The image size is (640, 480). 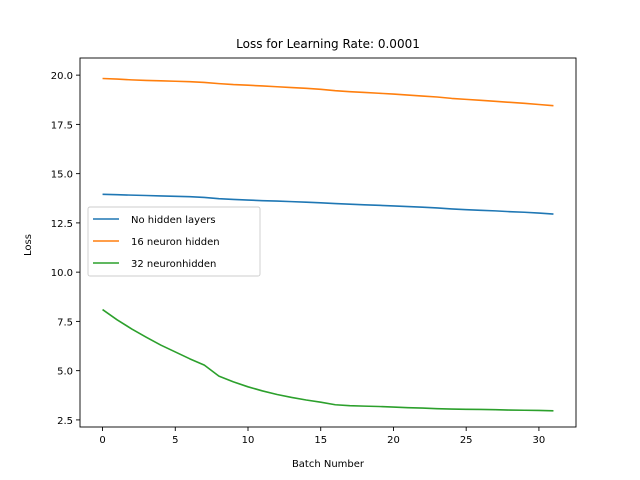 I want to click on legend-label-0: No hidden layers, so click(x=173, y=220).